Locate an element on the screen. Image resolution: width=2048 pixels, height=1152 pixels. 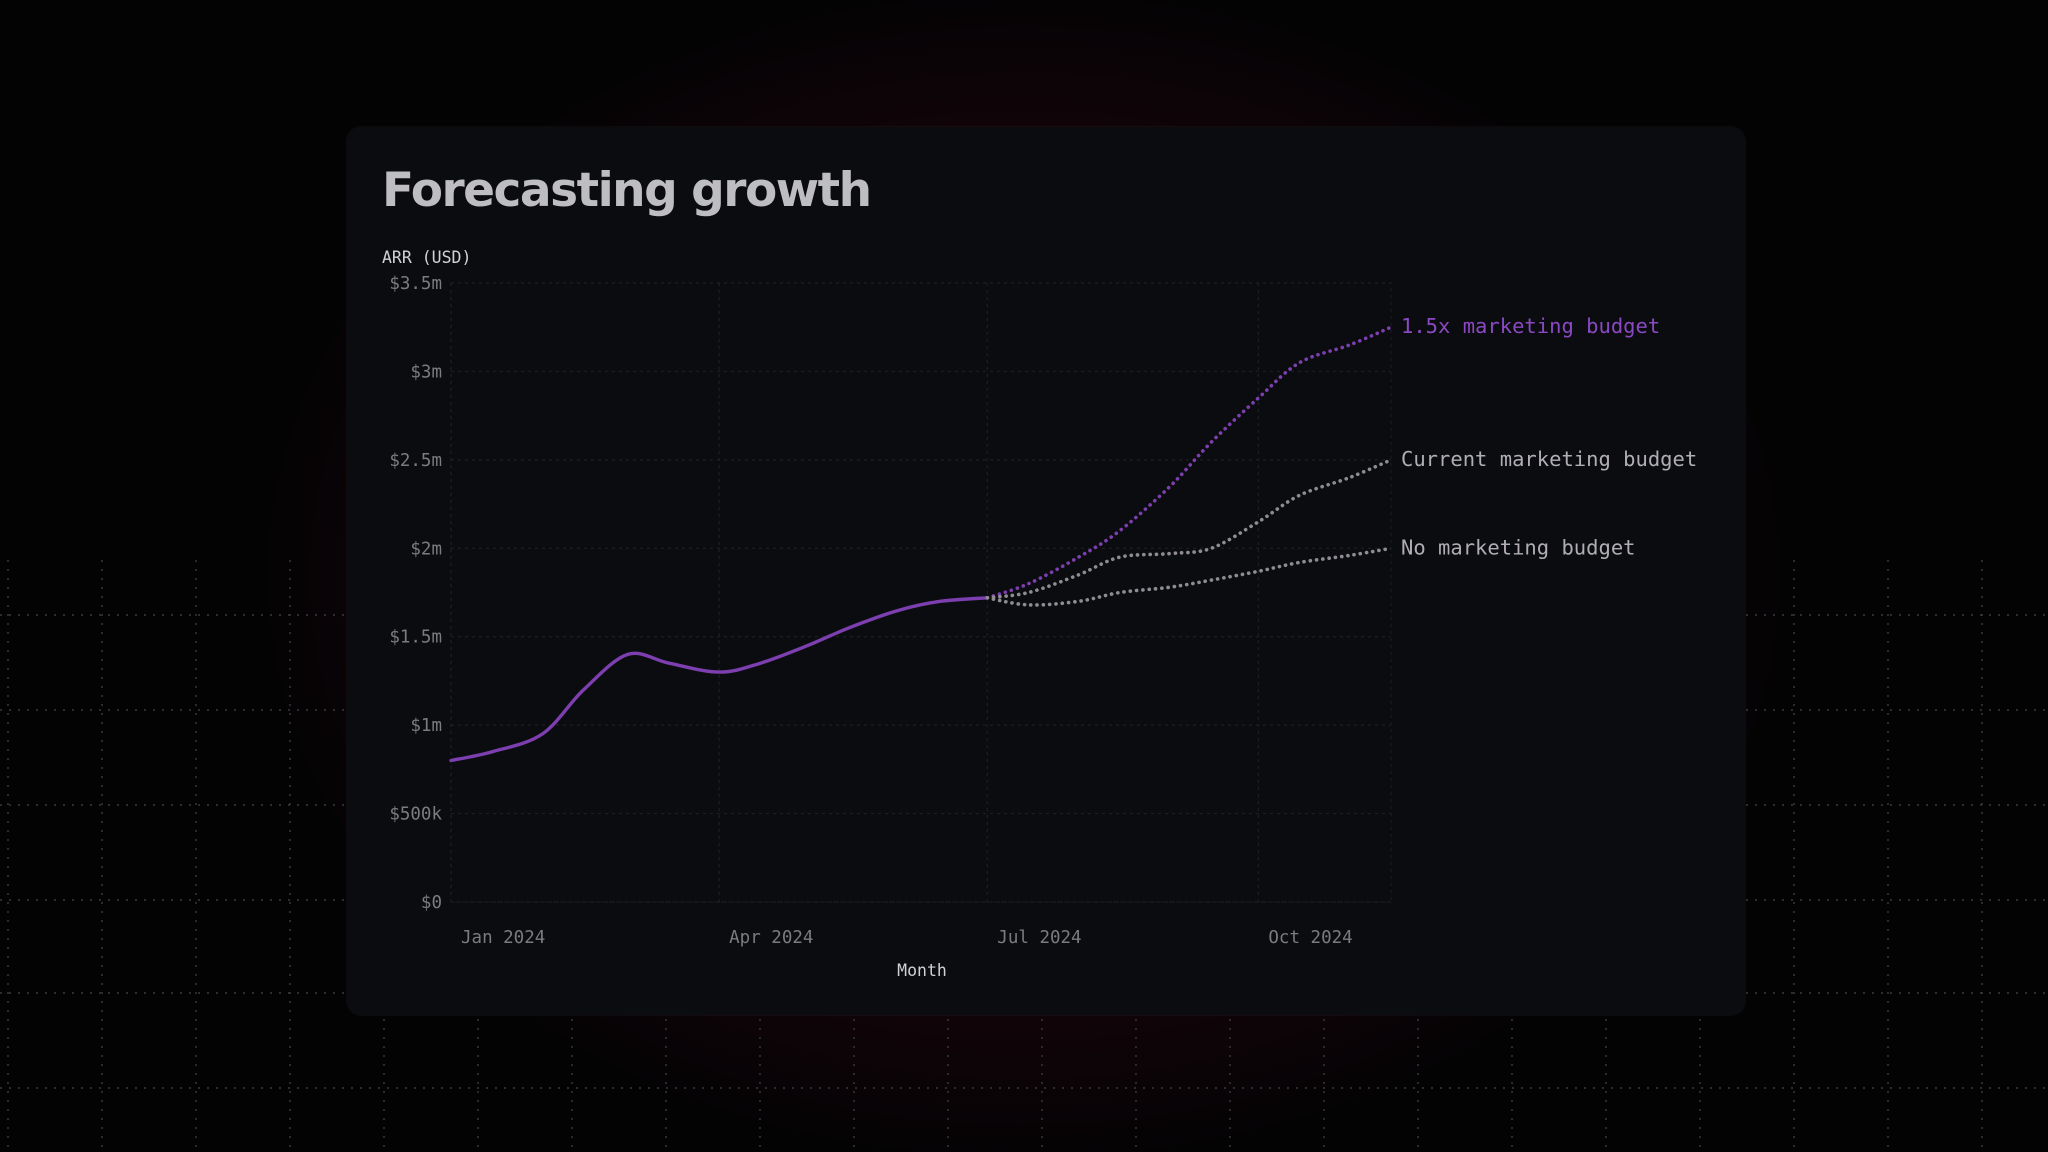
y-axis-title: ARR (USD) is located at coordinates (426, 257).